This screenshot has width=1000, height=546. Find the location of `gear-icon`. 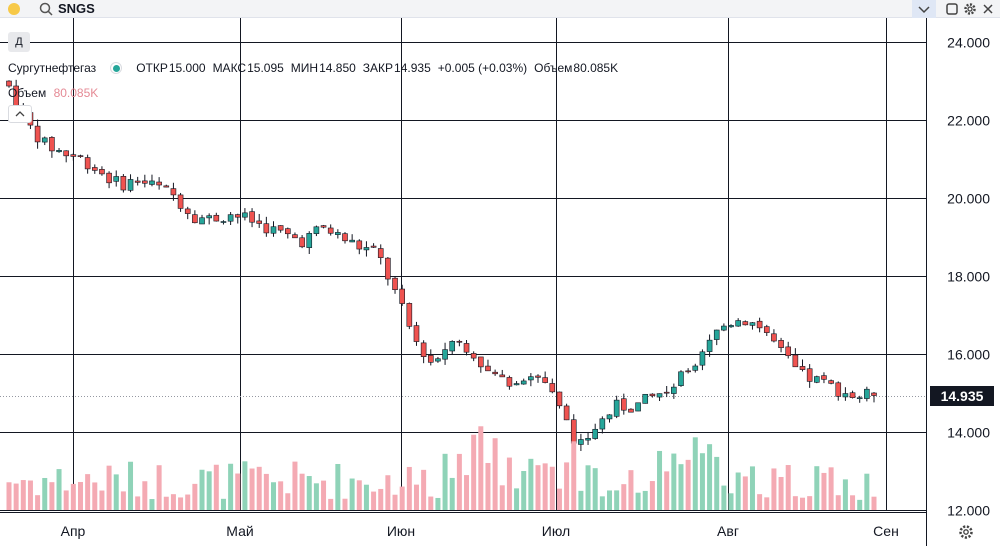

gear-icon is located at coordinates (970, 9).